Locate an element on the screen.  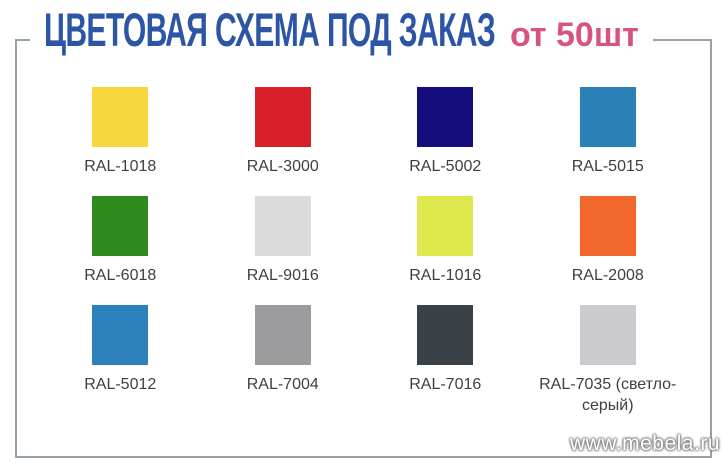
swatch-label: RAL-9016 is located at coordinates (282, 275).